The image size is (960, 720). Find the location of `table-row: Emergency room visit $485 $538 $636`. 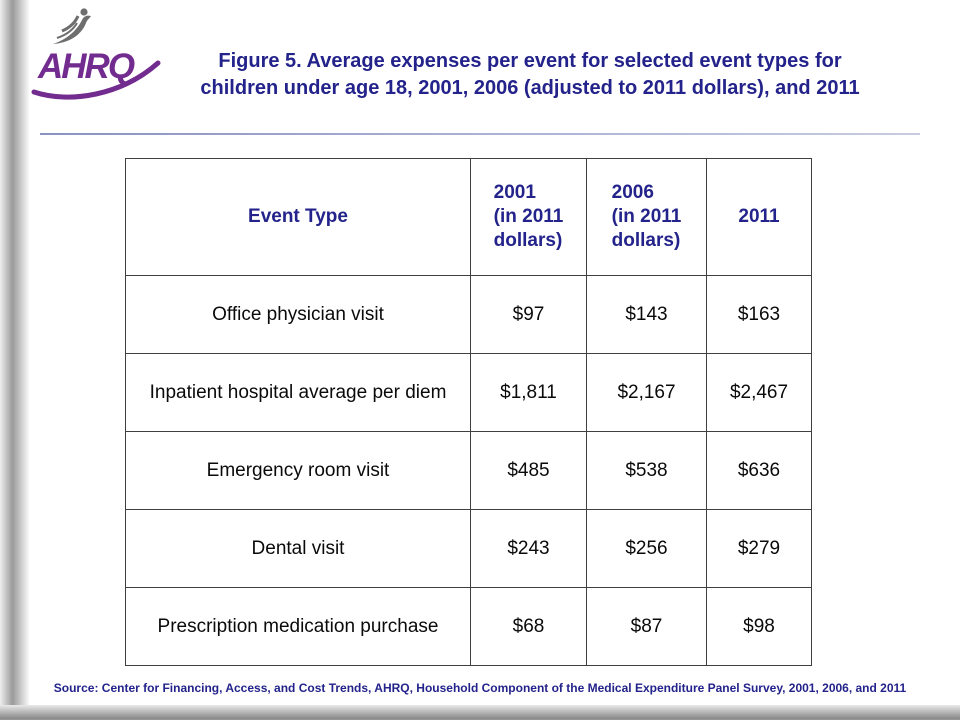

table-row: Emergency room visit $485 $538 $636 is located at coordinates (468, 470).